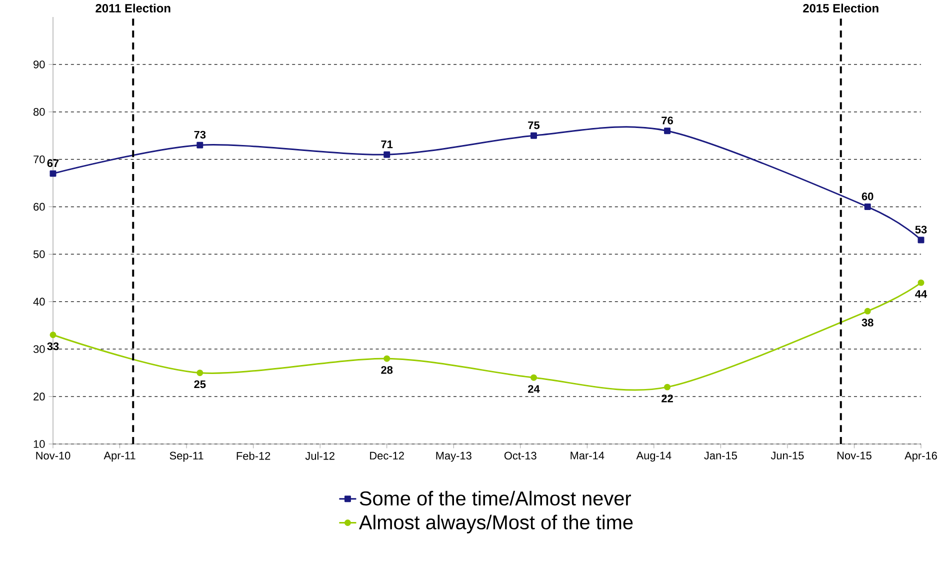 This screenshot has height=582, width=943. Describe the element at coordinates (868, 196) in the screenshot. I see `data-label: 60` at that location.